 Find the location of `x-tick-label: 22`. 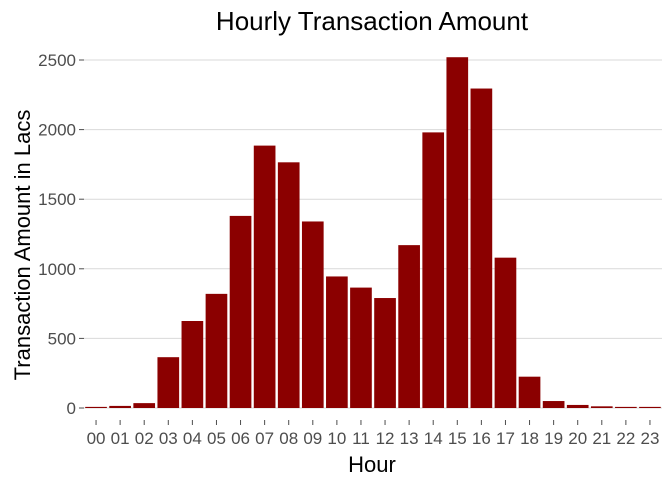

x-tick-label: 22 is located at coordinates (625, 438).